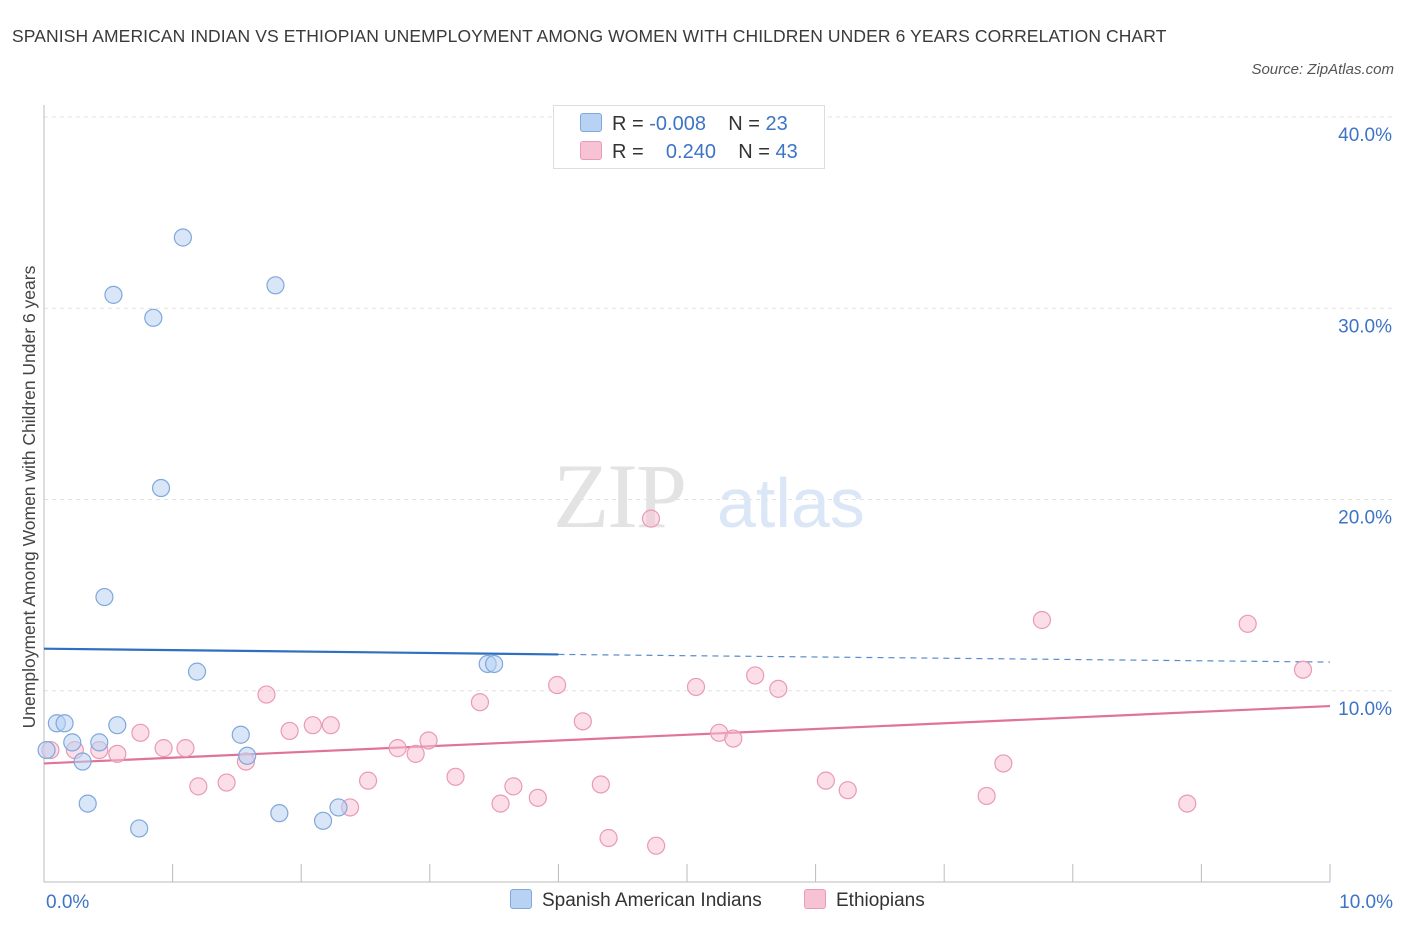  I want to click on trend-lines, so click(687, 706).